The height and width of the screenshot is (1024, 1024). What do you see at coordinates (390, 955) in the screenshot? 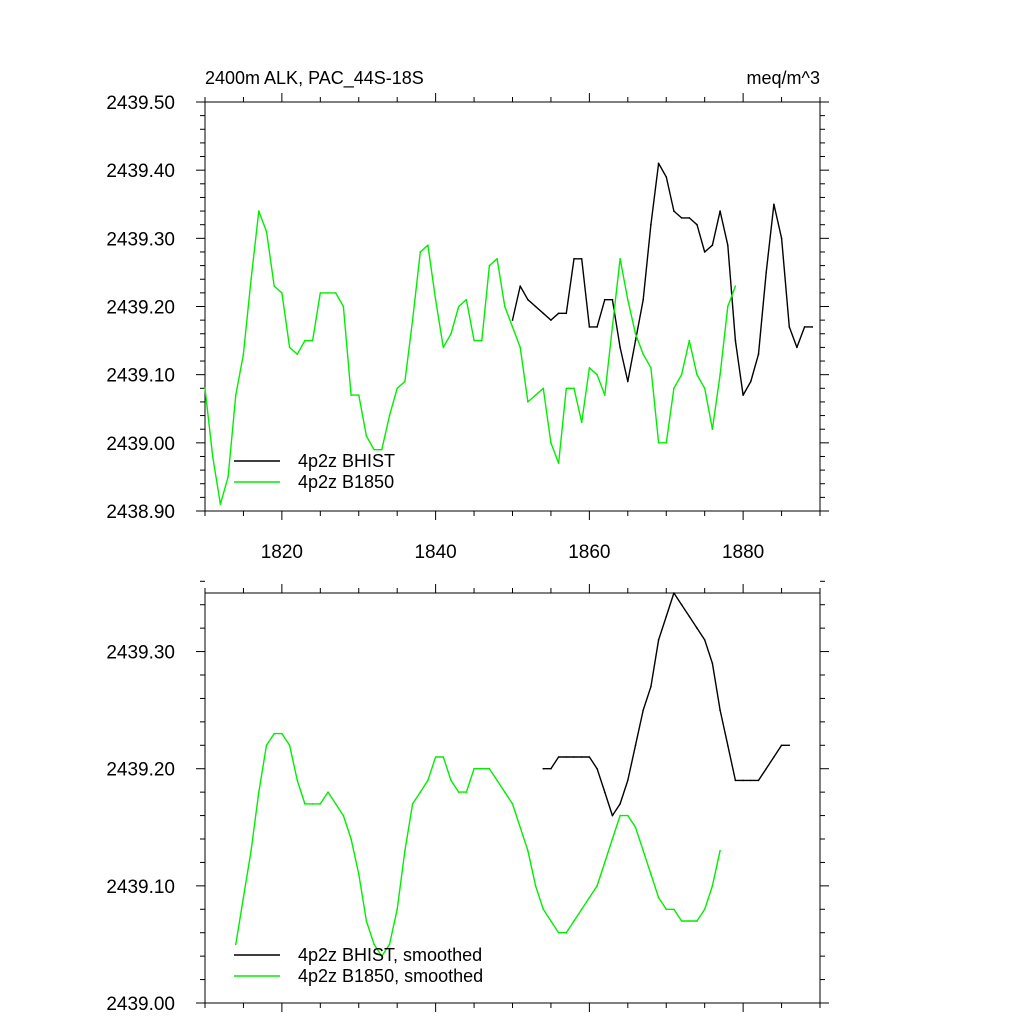
I see `legend-label: 4p2z BHIST, smoothed` at bounding box center [390, 955].